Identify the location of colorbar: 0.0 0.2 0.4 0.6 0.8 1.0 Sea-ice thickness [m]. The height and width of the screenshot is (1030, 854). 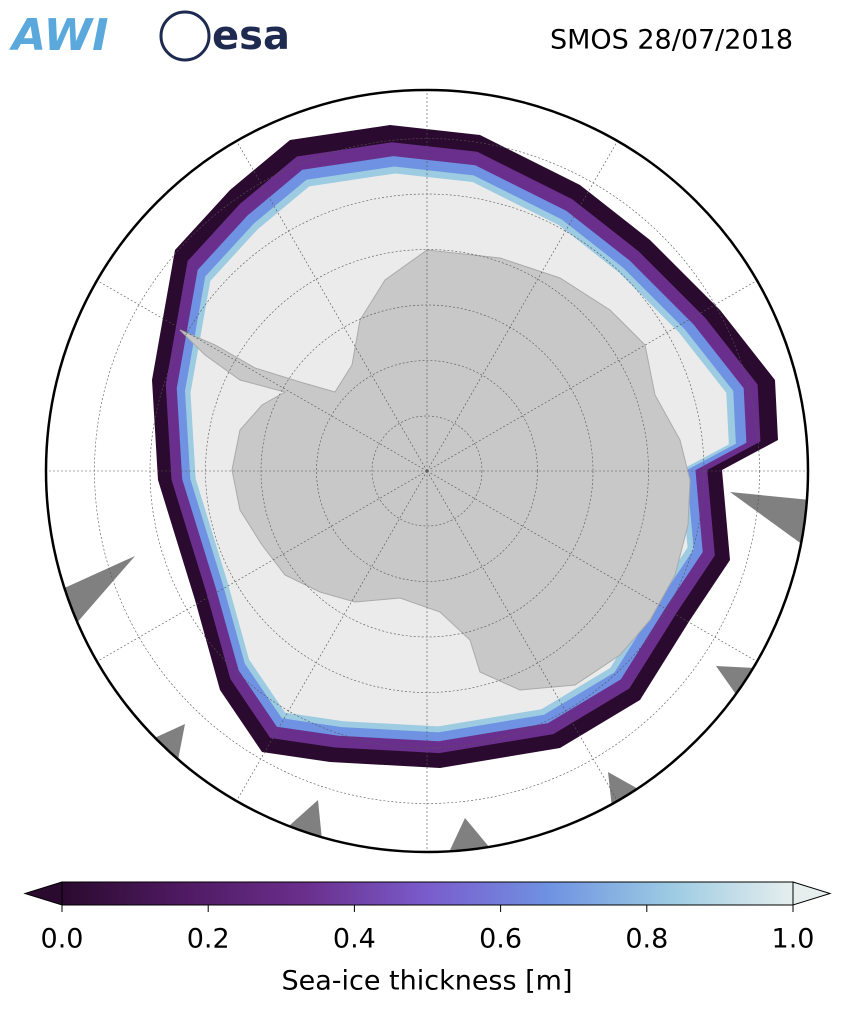
(427, 939).